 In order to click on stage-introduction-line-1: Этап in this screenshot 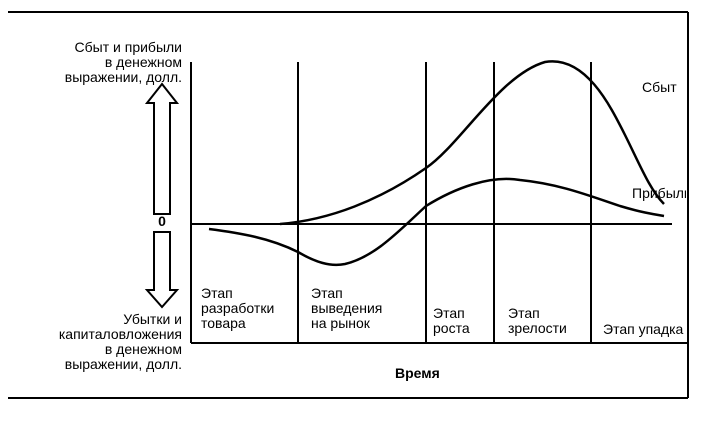, I will do `click(327, 293)`.